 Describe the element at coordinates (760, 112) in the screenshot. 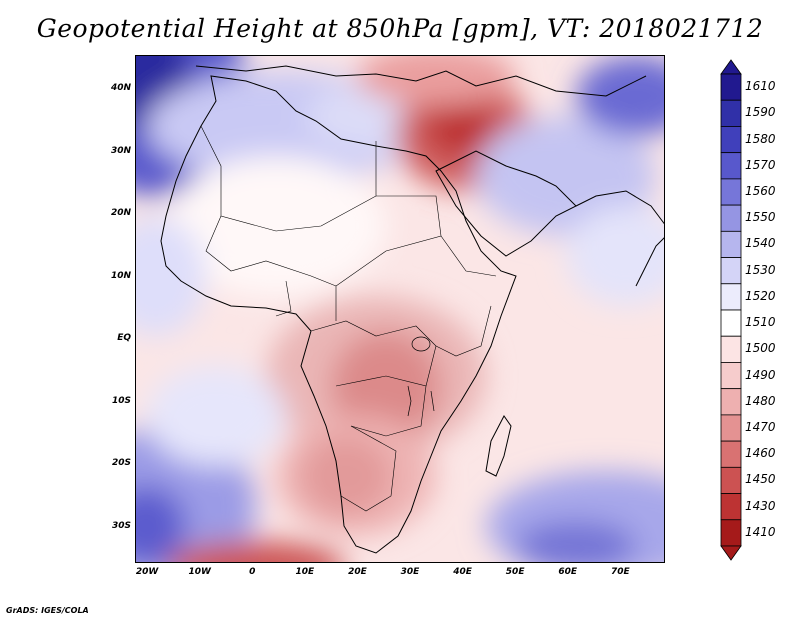

I see `colorbar-level-label: 1590` at that location.